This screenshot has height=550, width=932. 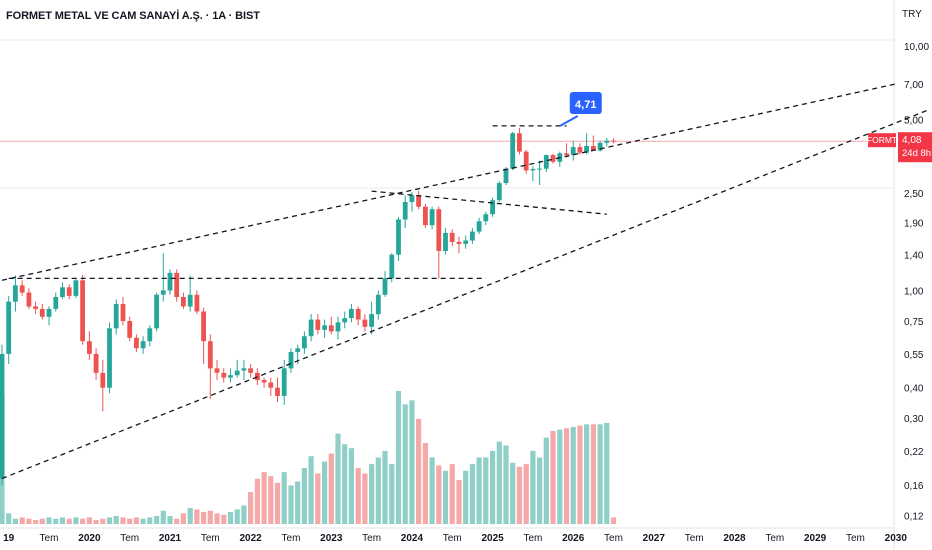 I want to click on price-tag, so click(x=915, y=147).